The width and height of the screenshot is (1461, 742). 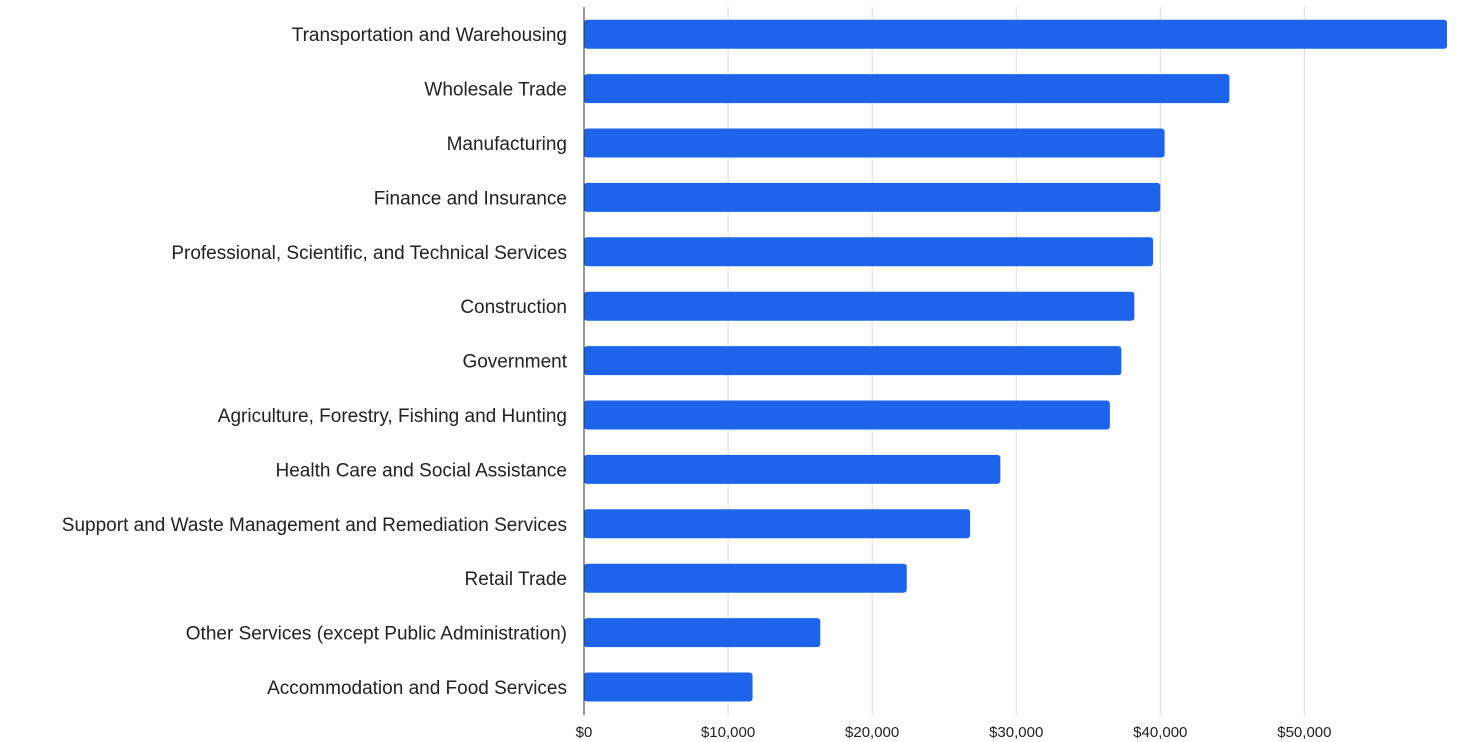 I want to click on x-tick-label: $10,000, so click(x=728, y=732).